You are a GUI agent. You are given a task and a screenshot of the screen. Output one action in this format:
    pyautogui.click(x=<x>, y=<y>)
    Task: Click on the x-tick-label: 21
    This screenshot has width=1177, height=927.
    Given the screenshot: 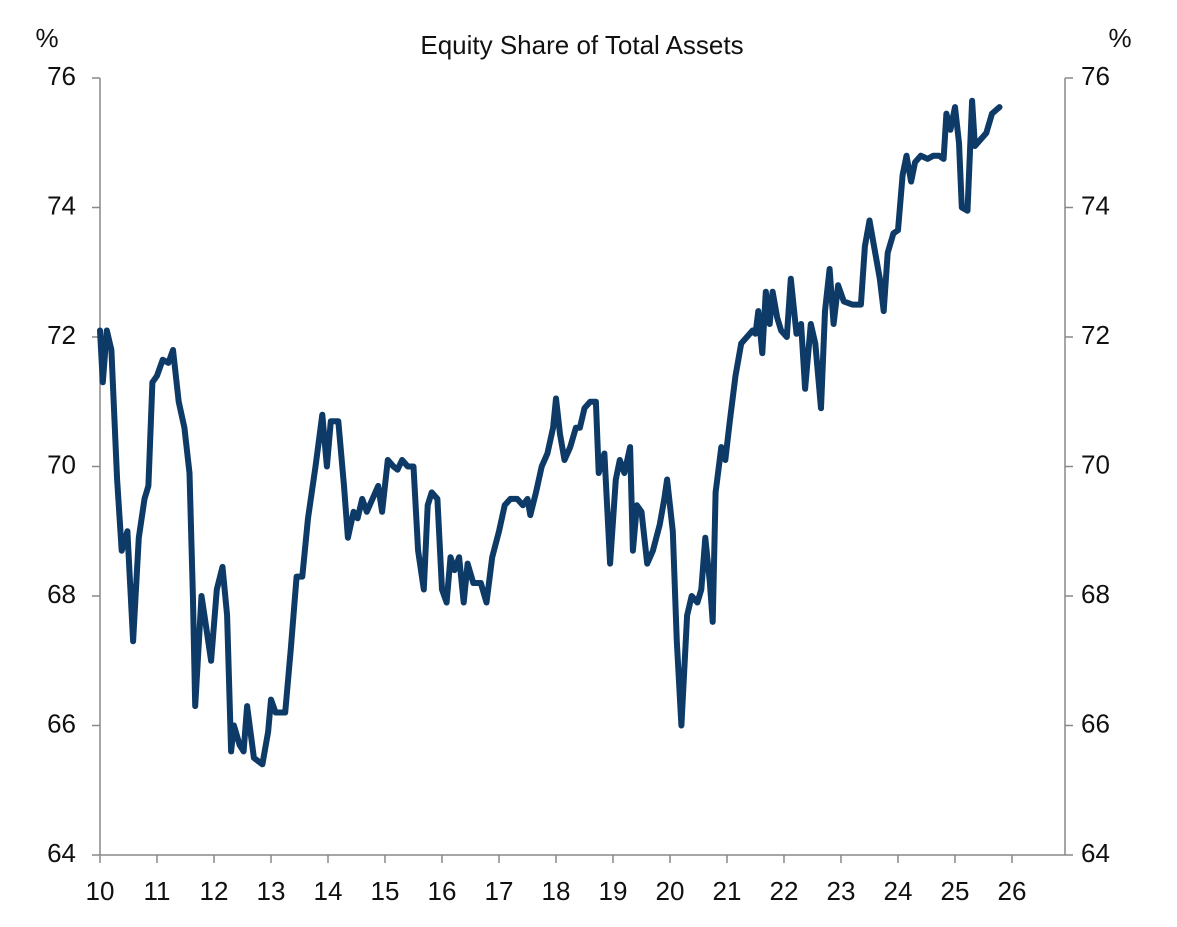 What is the action you would take?
    pyautogui.click(x=727, y=891)
    